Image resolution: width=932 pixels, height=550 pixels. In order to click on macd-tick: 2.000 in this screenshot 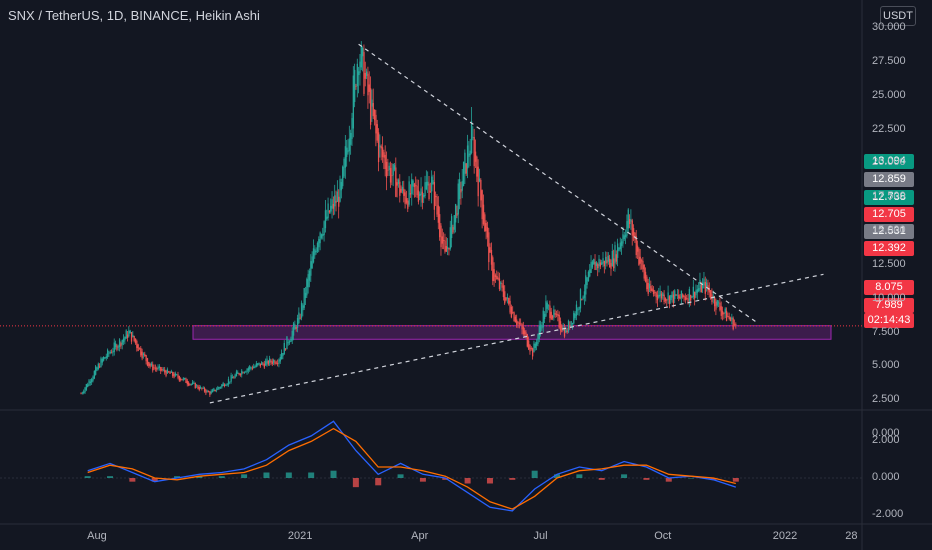, I will do `click(886, 440)`.